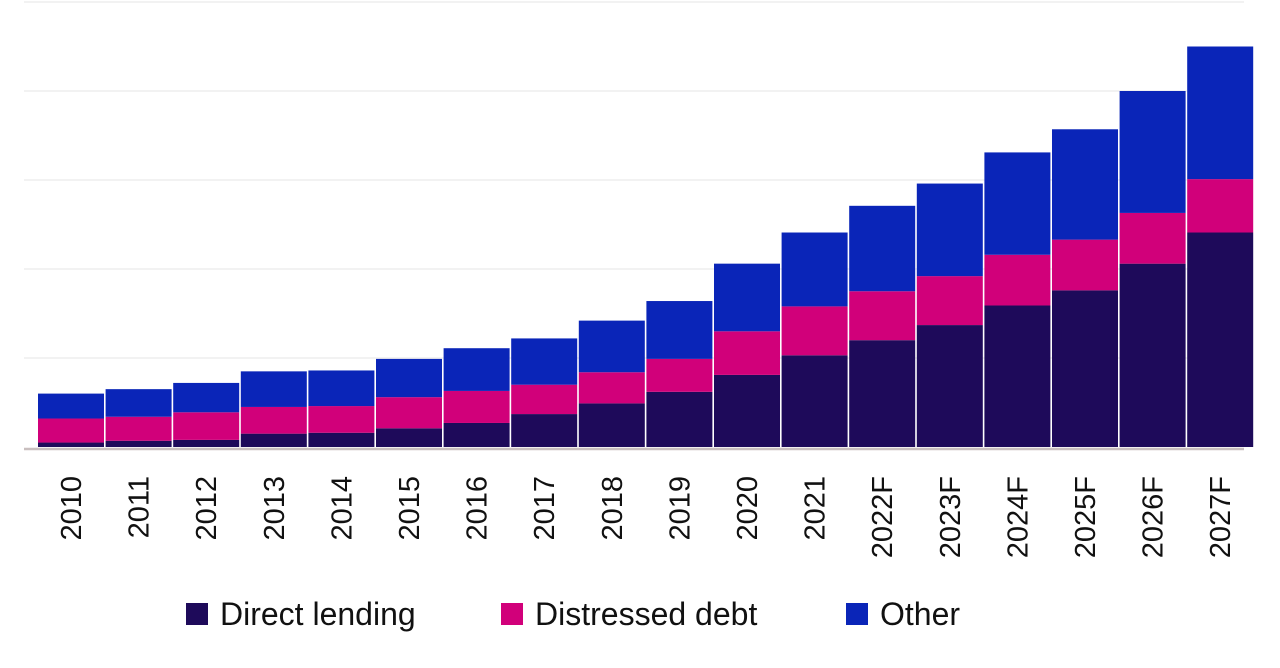 This screenshot has height=668, width=1280. What do you see at coordinates (747, 353) in the screenshot?
I see `bar-2020-distressed-debt` at bounding box center [747, 353].